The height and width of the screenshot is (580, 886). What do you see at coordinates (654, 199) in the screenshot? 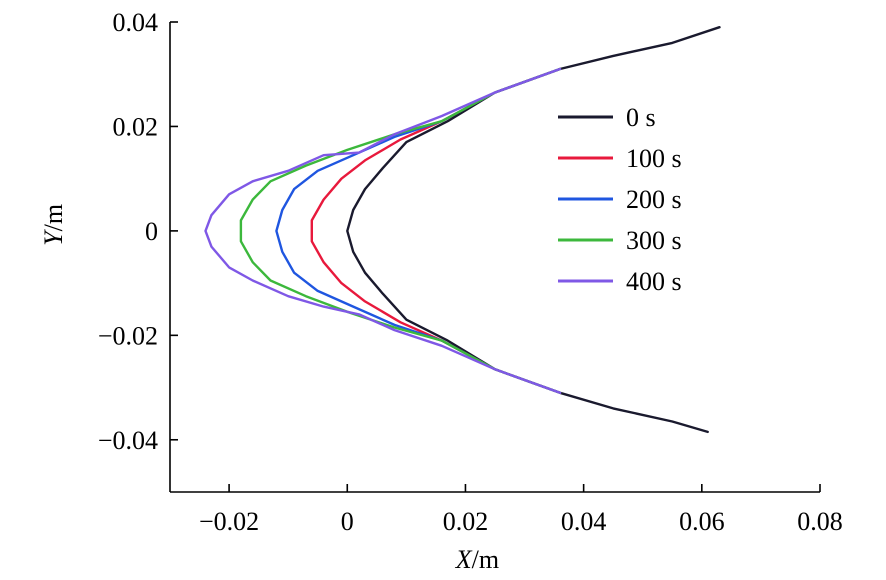
I see `legend-label: 200 s` at bounding box center [654, 199].